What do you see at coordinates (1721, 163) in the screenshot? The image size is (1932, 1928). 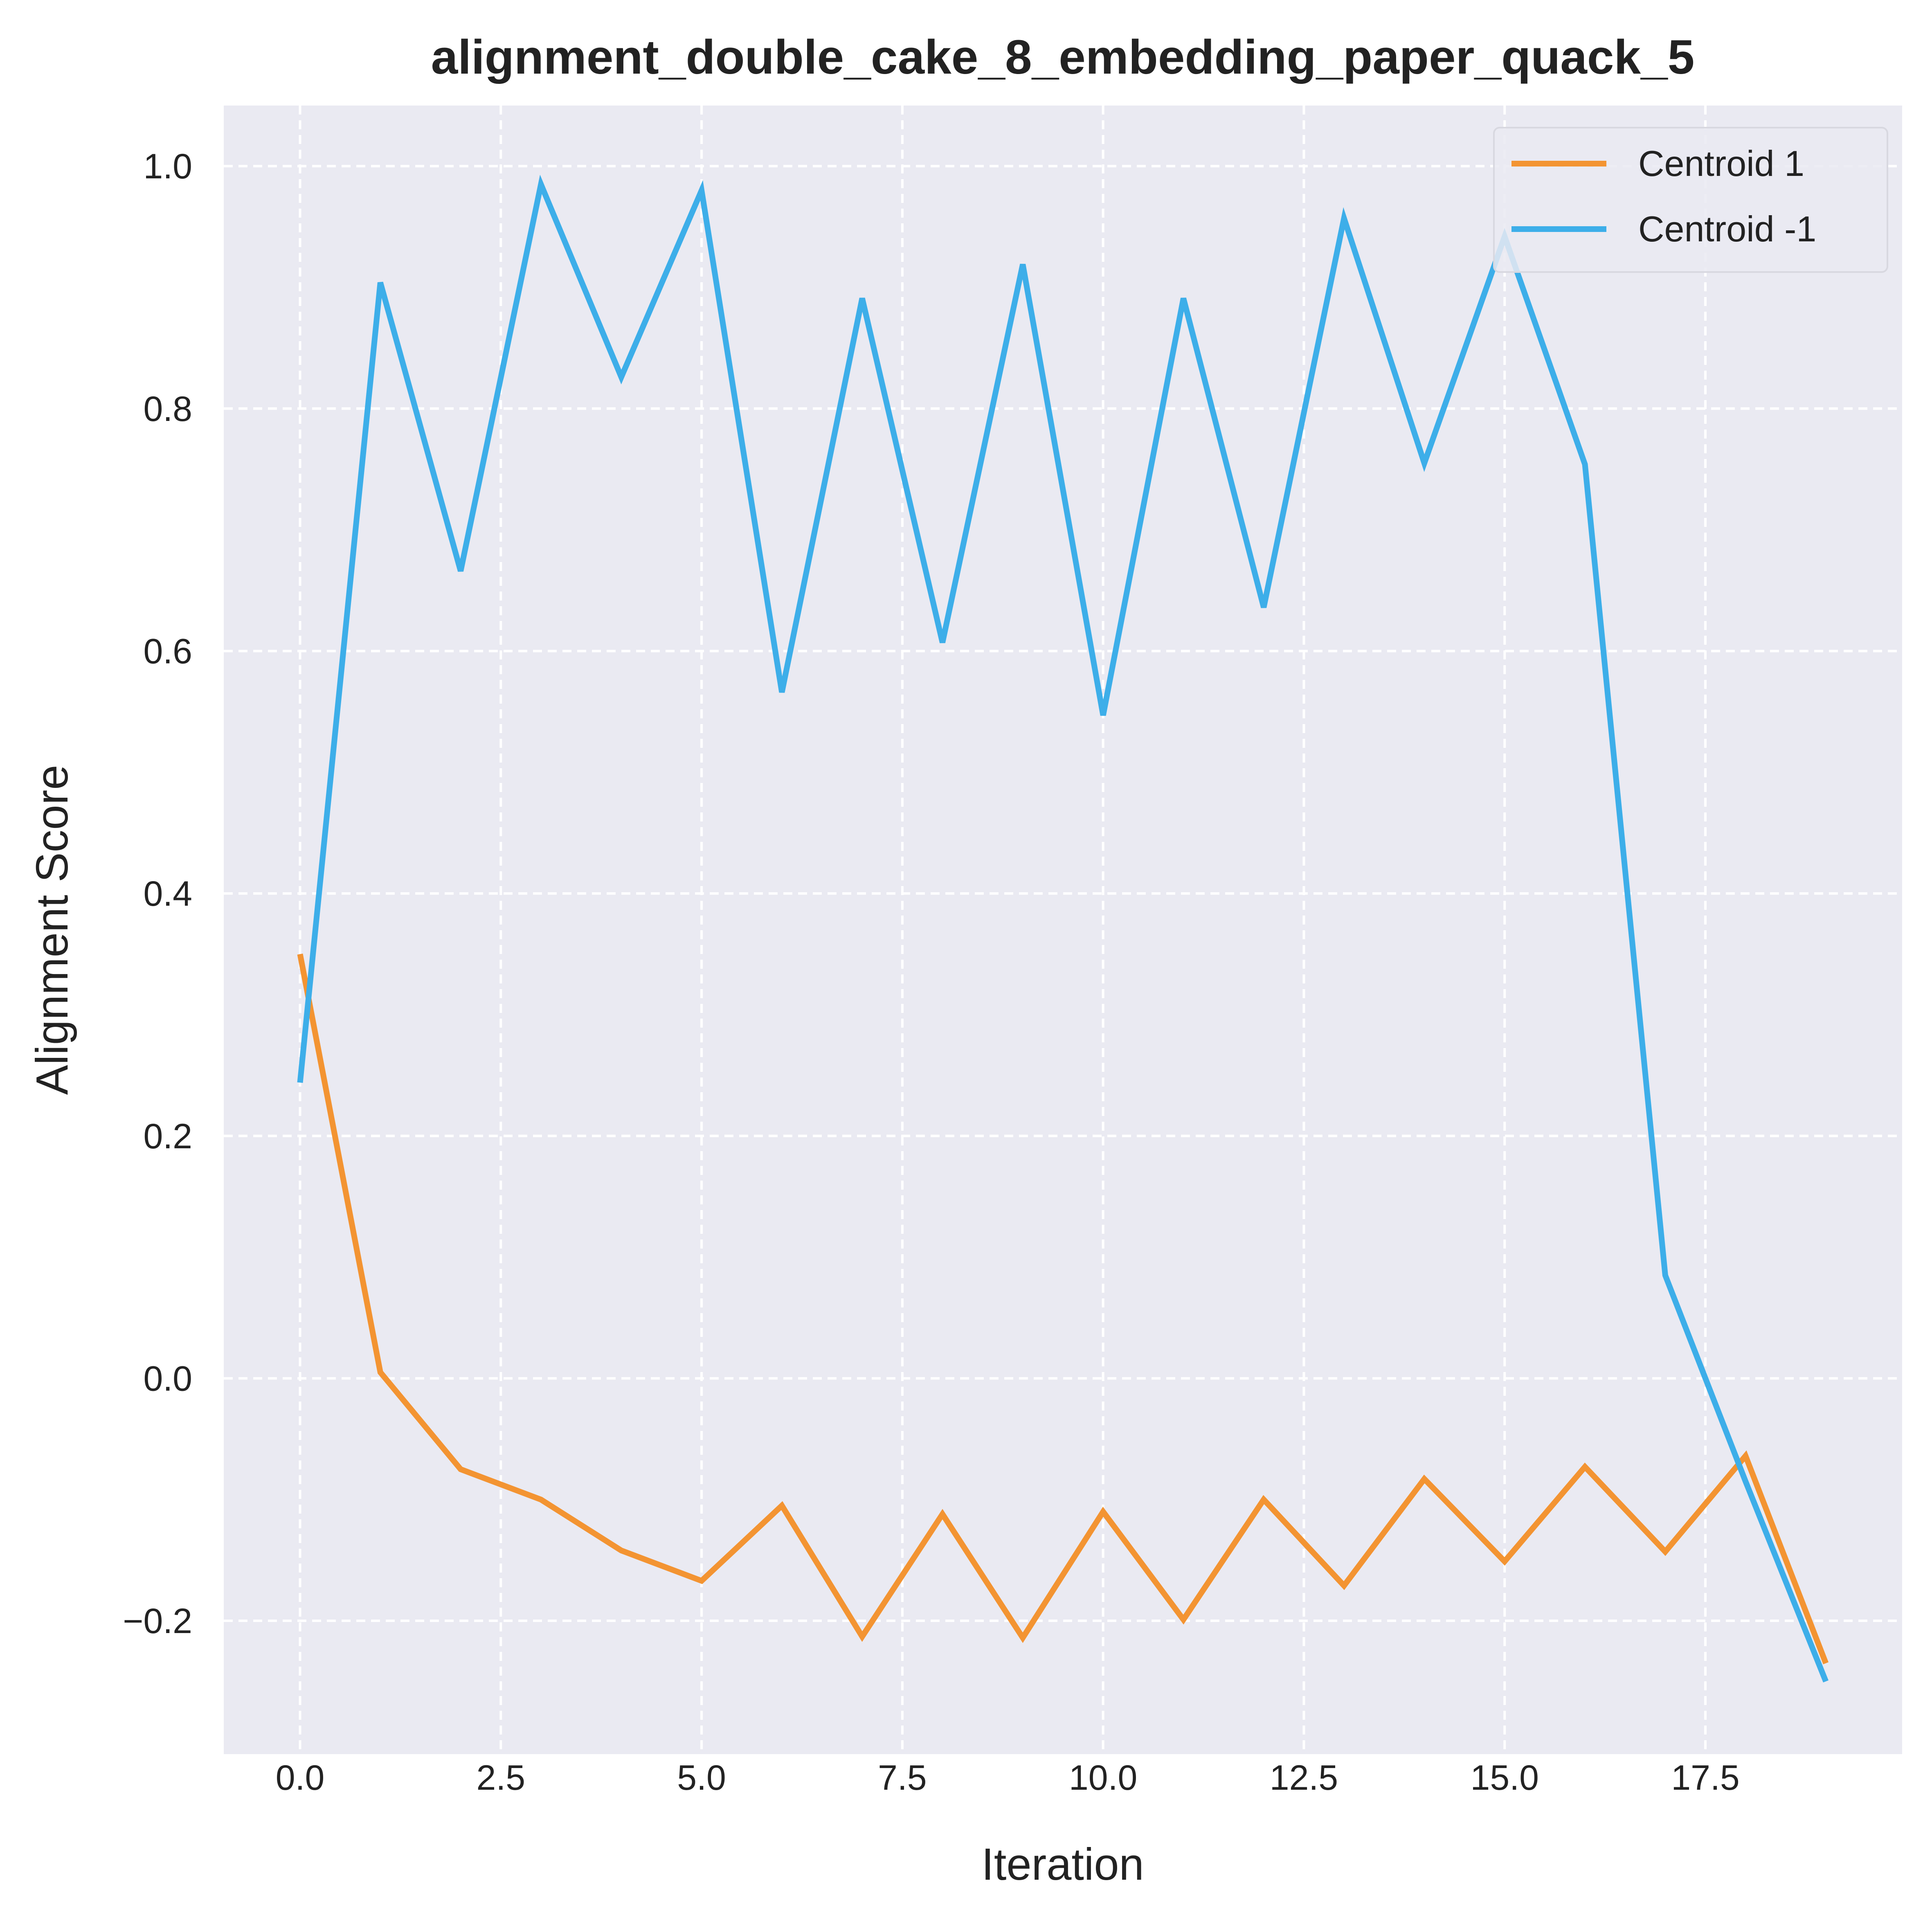 I see `legend-label-centroid-1: Centroid 1` at bounding box center [1721, 163].